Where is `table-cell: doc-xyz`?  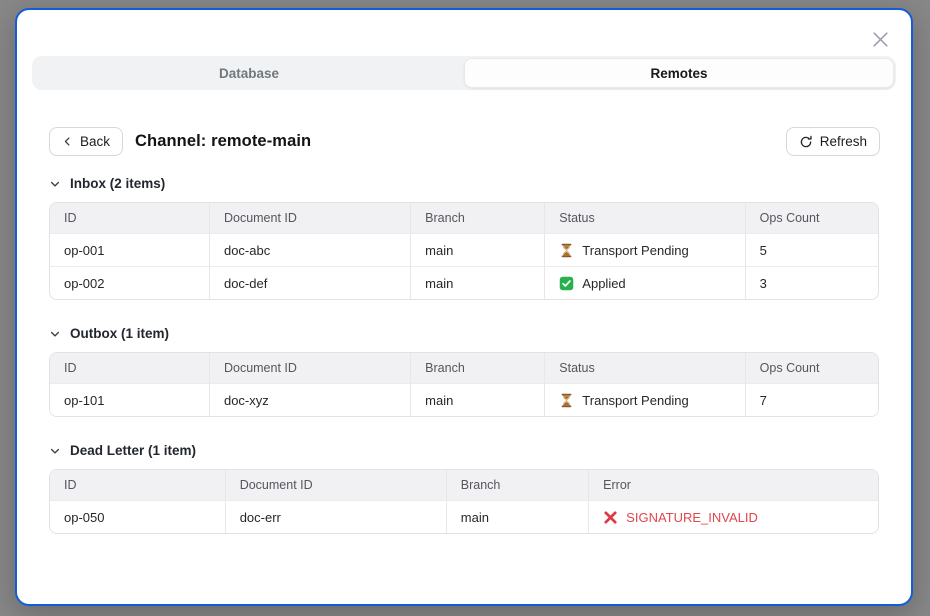 table-cell: doc-xyz is located at coordinates (309, 400).